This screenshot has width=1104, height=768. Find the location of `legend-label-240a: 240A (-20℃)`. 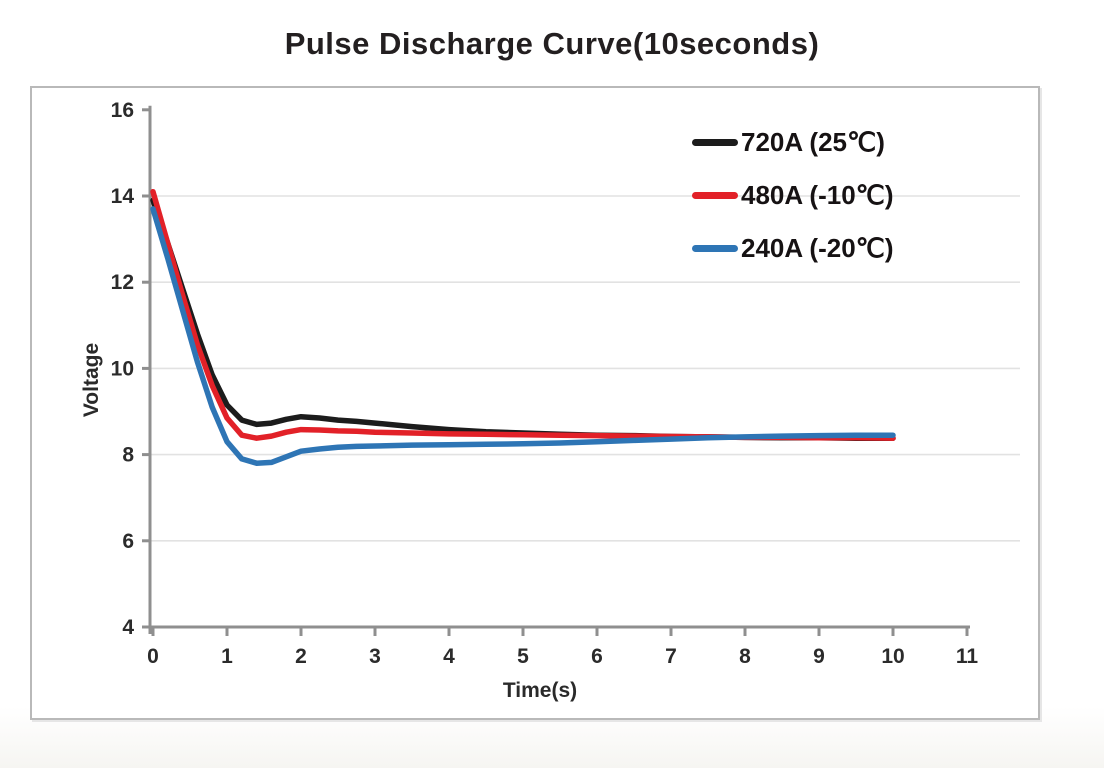

legend-label-240a: 240A (-20℃) is located at coordinates (817, 248).